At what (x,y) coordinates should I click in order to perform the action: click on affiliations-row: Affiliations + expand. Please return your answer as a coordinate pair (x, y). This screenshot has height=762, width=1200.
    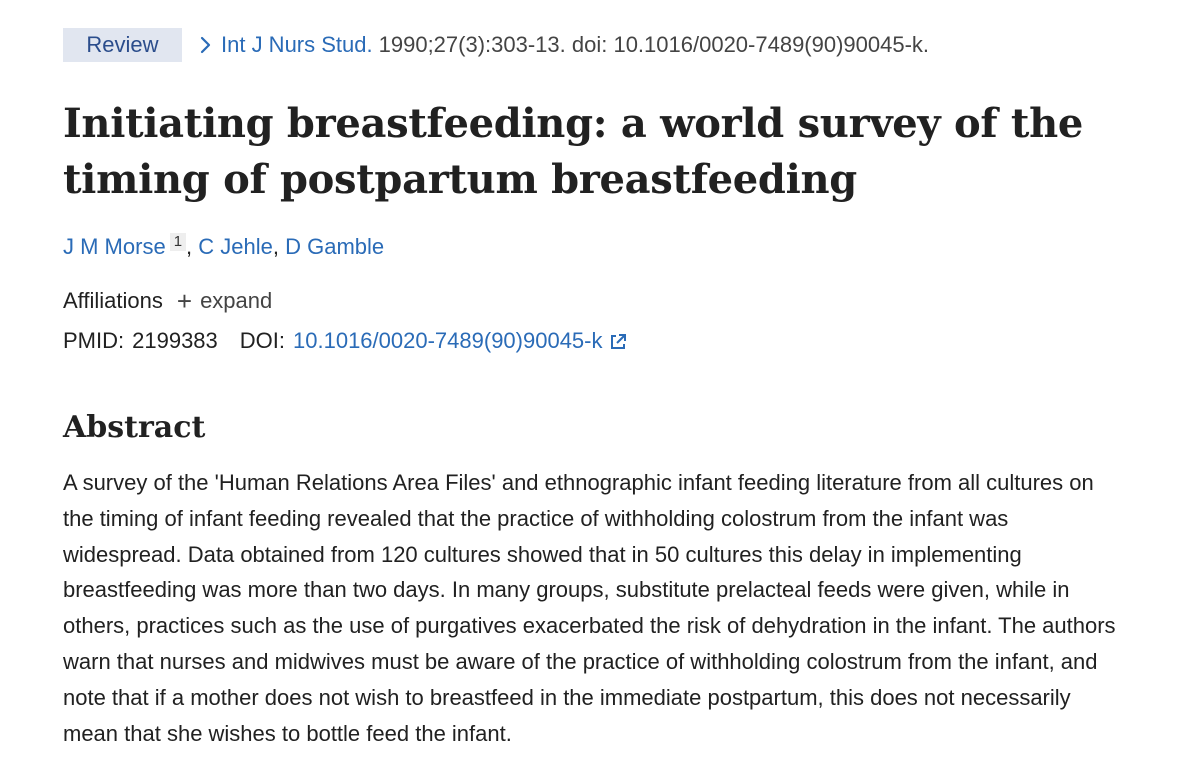
    Looking at the image, I should click on (167, 301).